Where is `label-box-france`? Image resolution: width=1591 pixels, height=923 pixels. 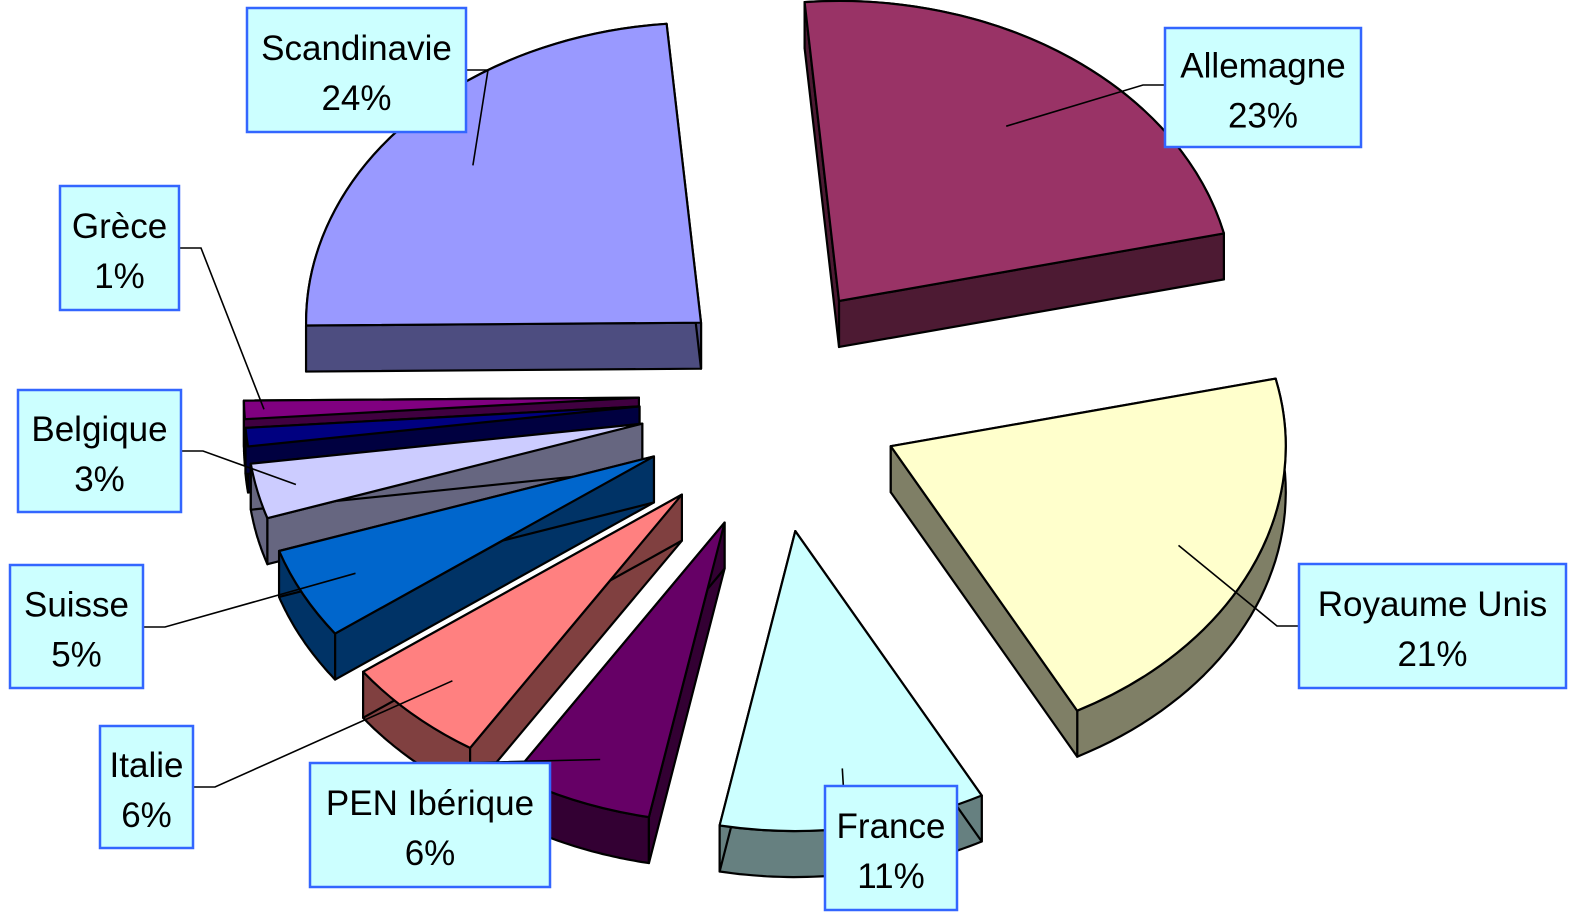 label-box-france is located at coordinates (891, 848).